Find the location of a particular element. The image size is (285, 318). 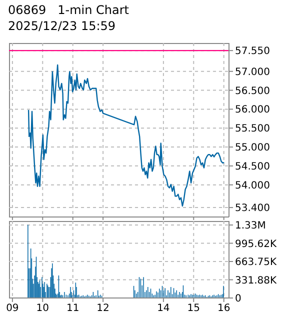

y-tick-label: 56.500 is located at coordinates (252, 91).